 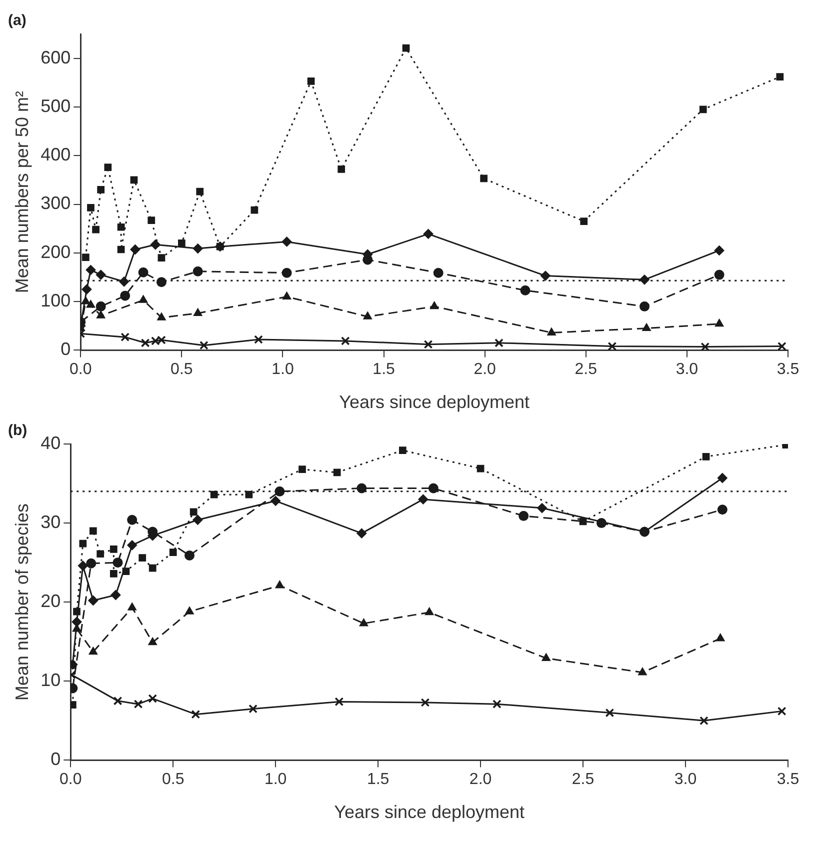 I want to click on y-tick-label: 500, so click(x=55, y=106).